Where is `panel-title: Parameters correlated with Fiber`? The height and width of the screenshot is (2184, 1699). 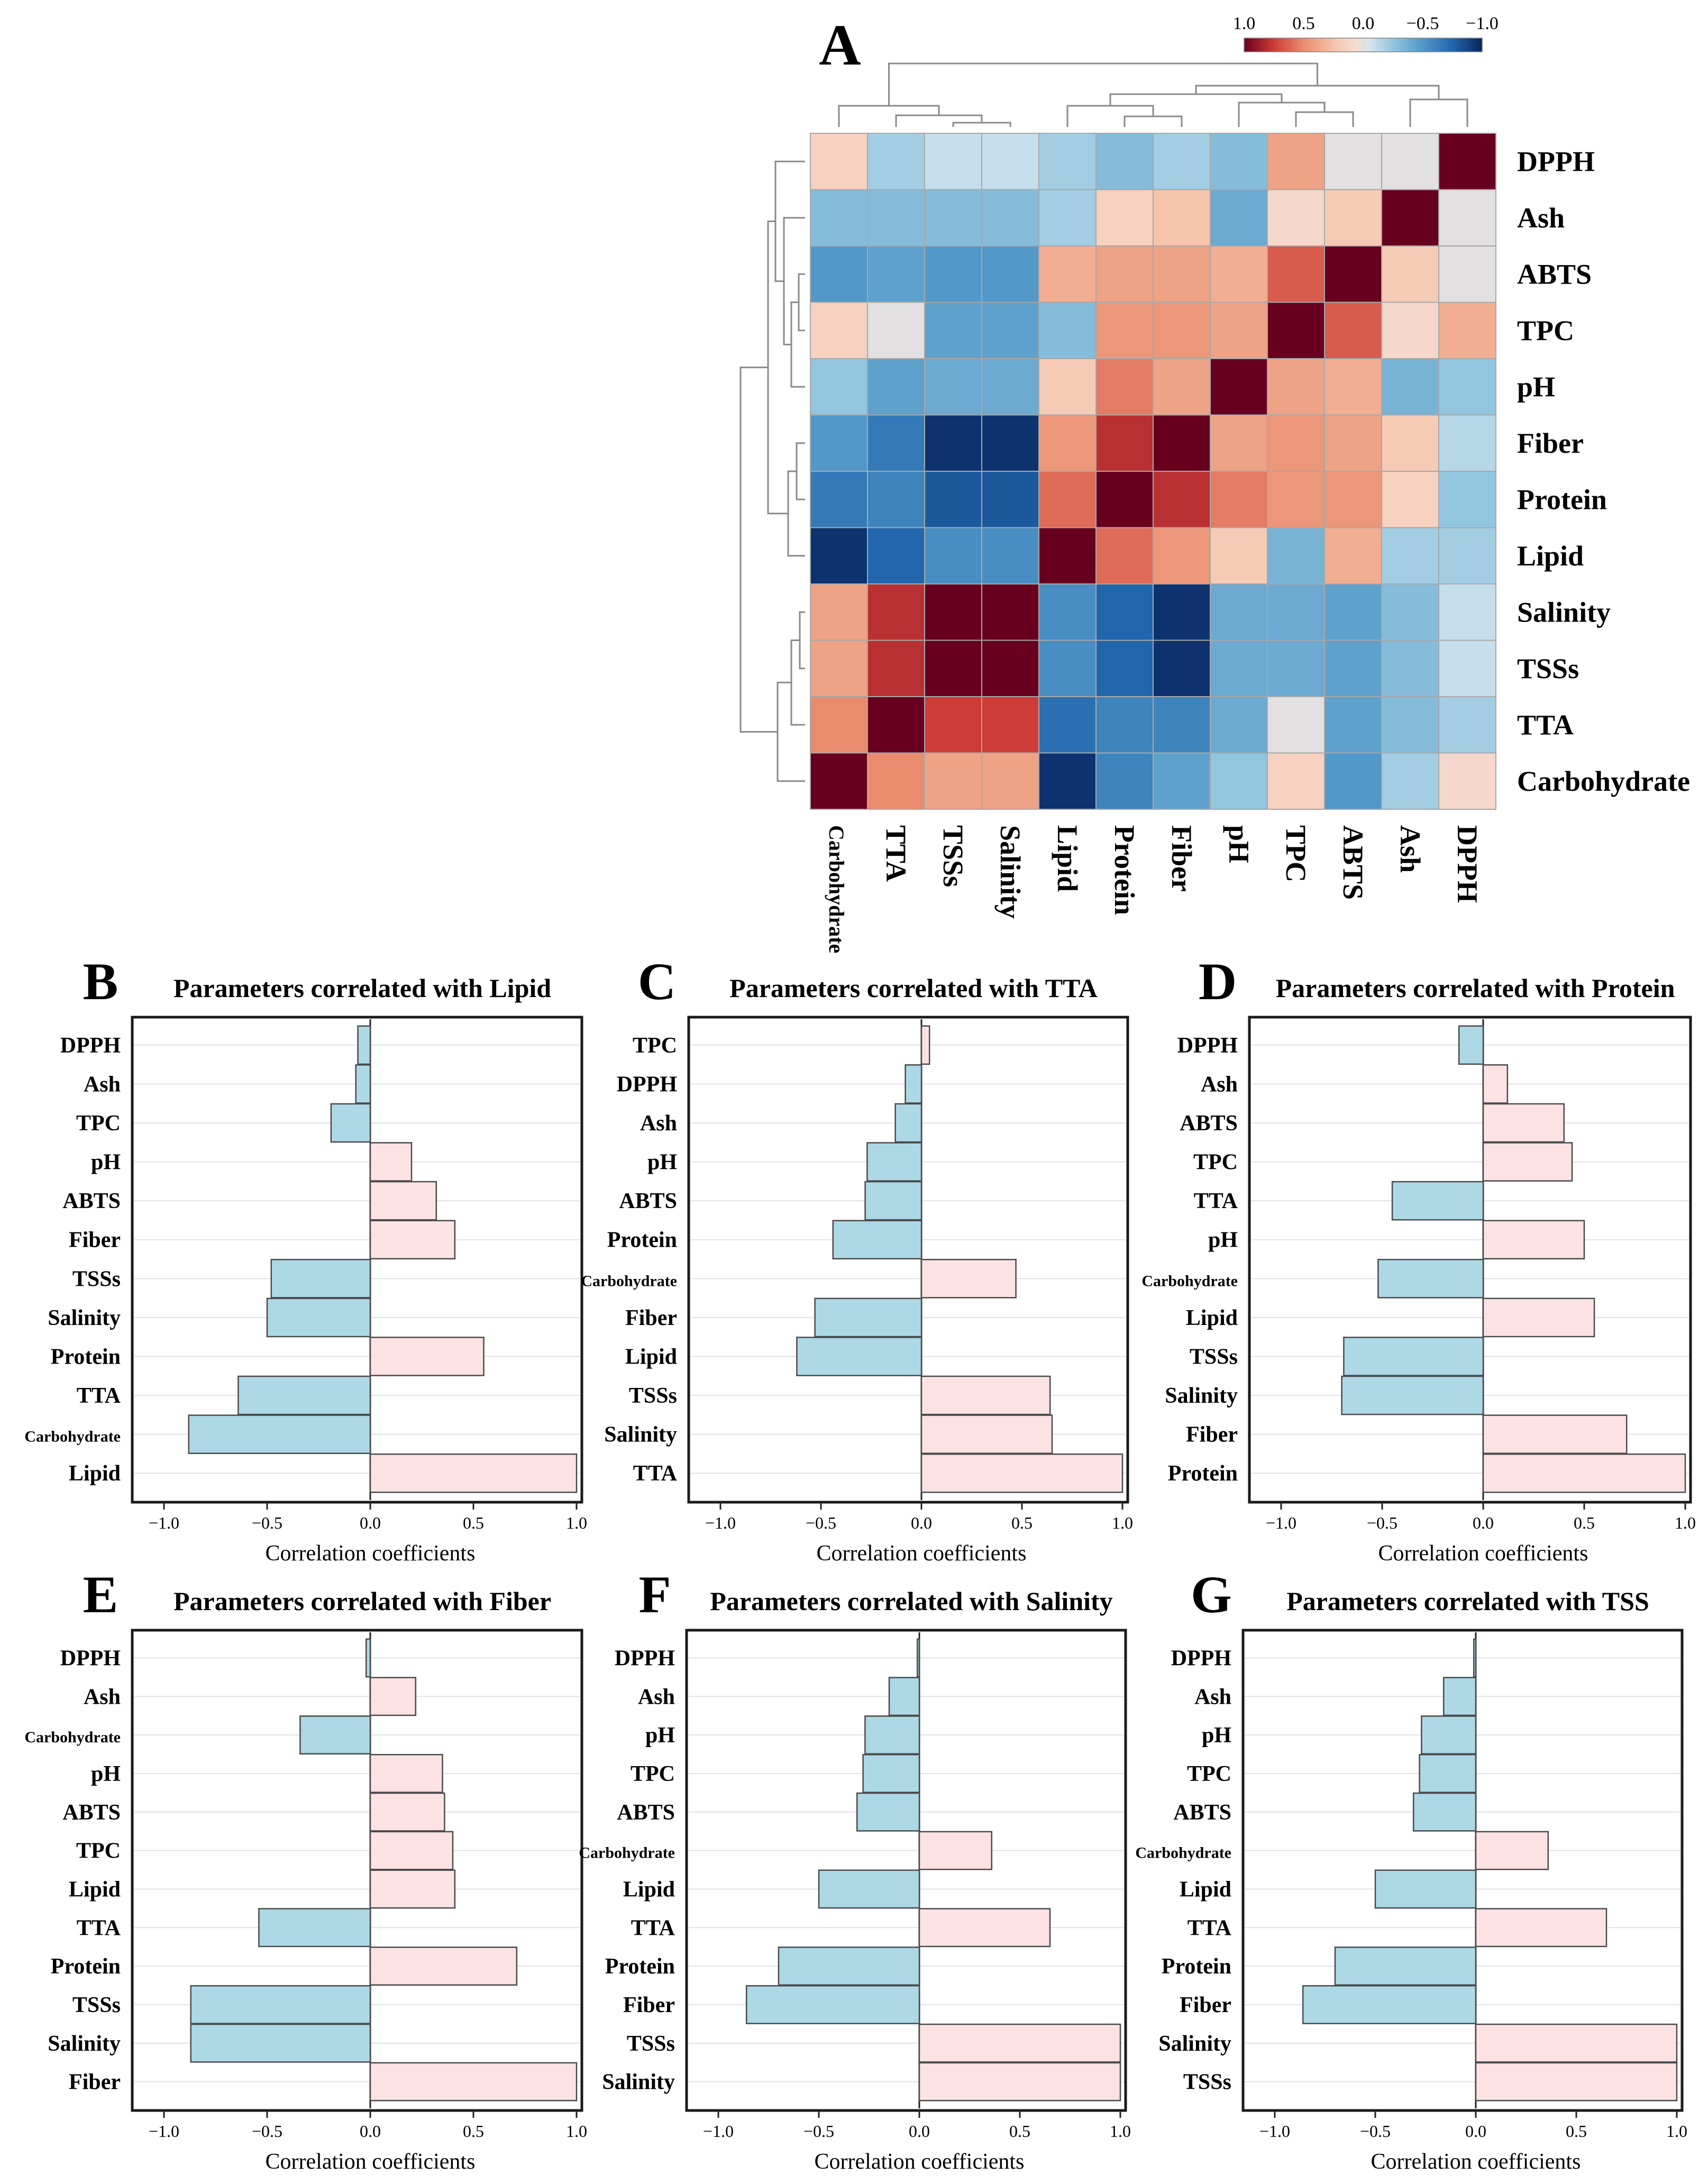 panel-title: Parameters correlated with Fiber is located at coordinates (362, 1601).